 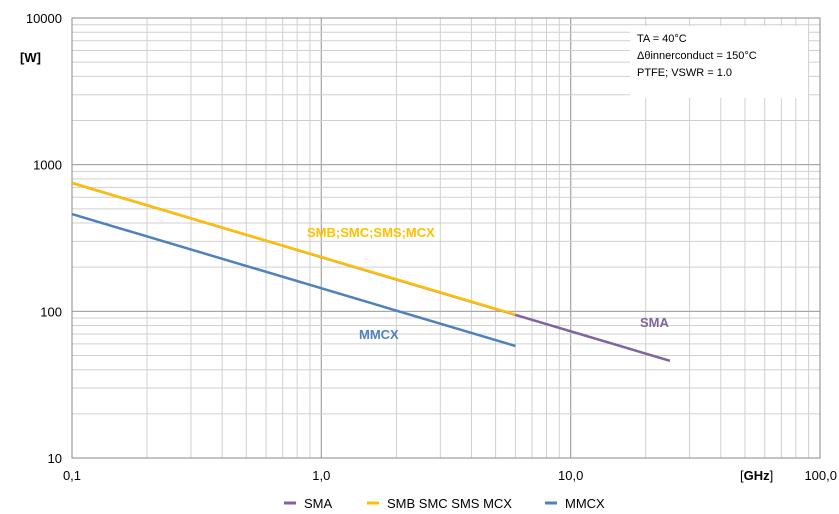 I want to click on series-line-smb-smc-sms-mcx, so click(x=293, y=248).